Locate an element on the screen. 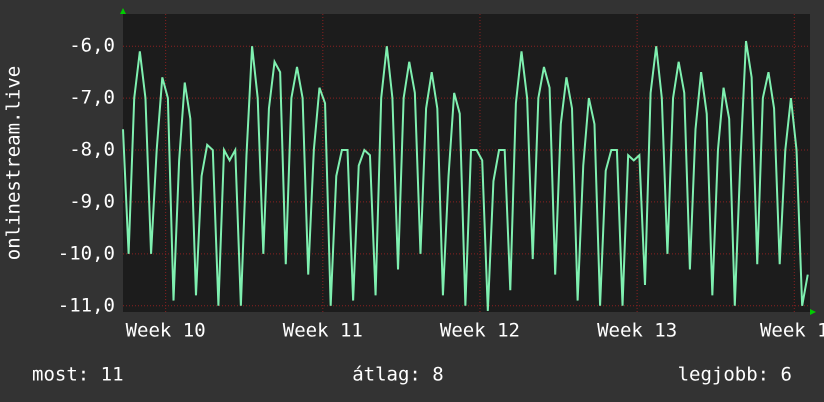 The image size is (824, 402). x-tick-label: Week 12 is located at coordinates (480, 331).